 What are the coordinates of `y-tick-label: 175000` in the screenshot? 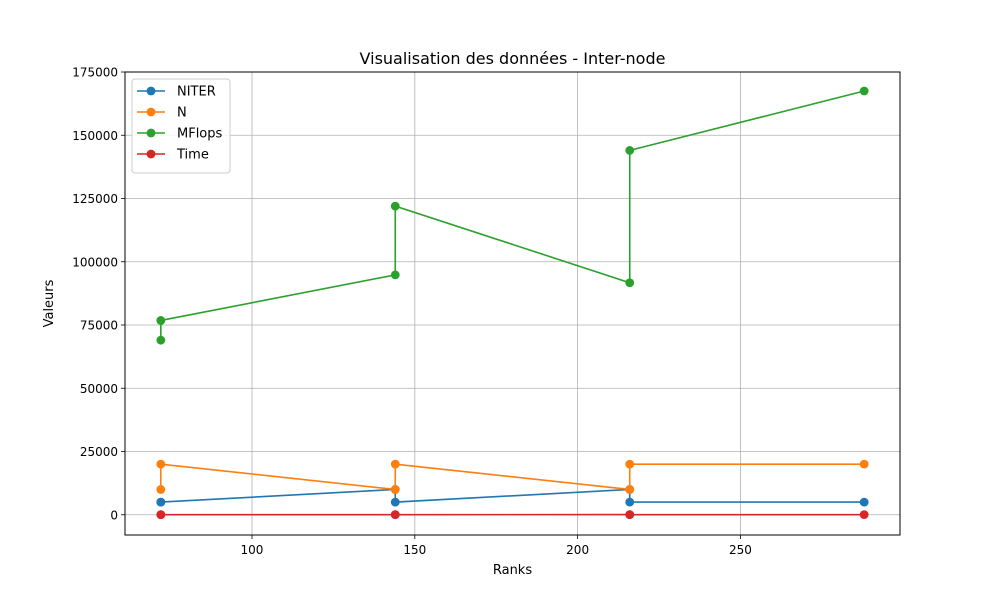 It's located at (95, 73).